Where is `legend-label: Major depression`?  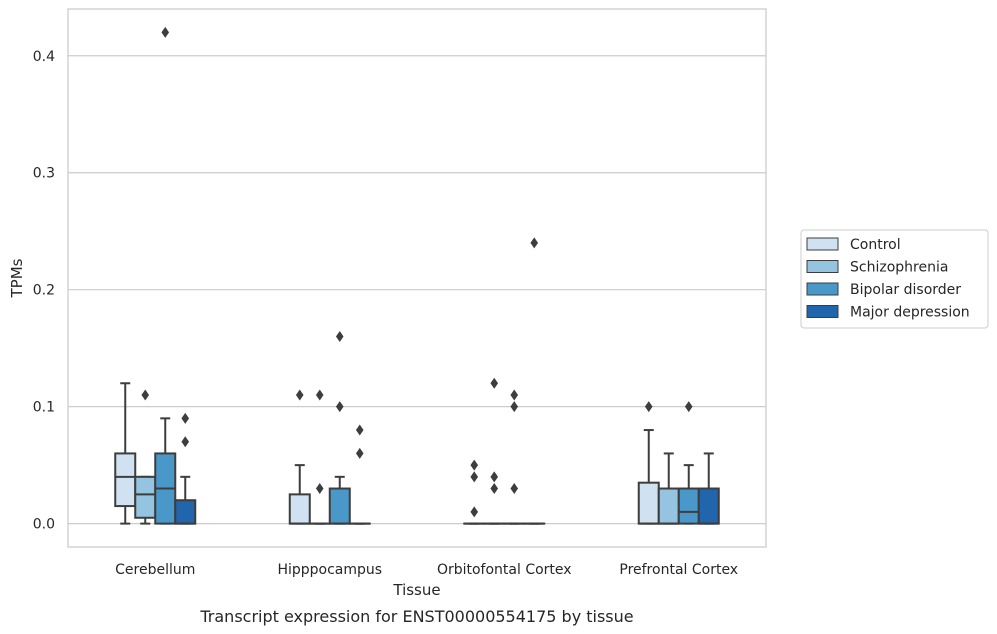 legend-label: Major depression is located at coordinates (910, 313).